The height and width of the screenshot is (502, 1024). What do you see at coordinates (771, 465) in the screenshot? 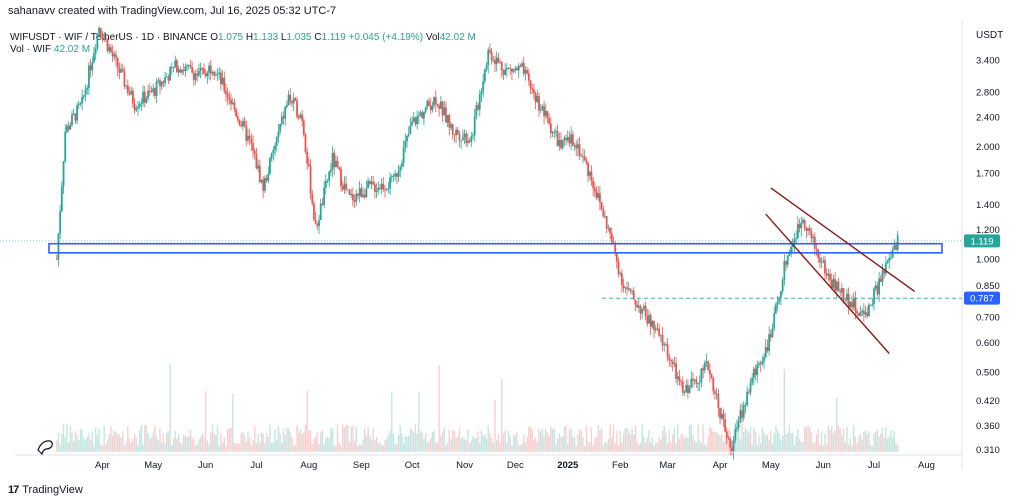
I see `x-tick-label: May` at bounding box center [771, 465].